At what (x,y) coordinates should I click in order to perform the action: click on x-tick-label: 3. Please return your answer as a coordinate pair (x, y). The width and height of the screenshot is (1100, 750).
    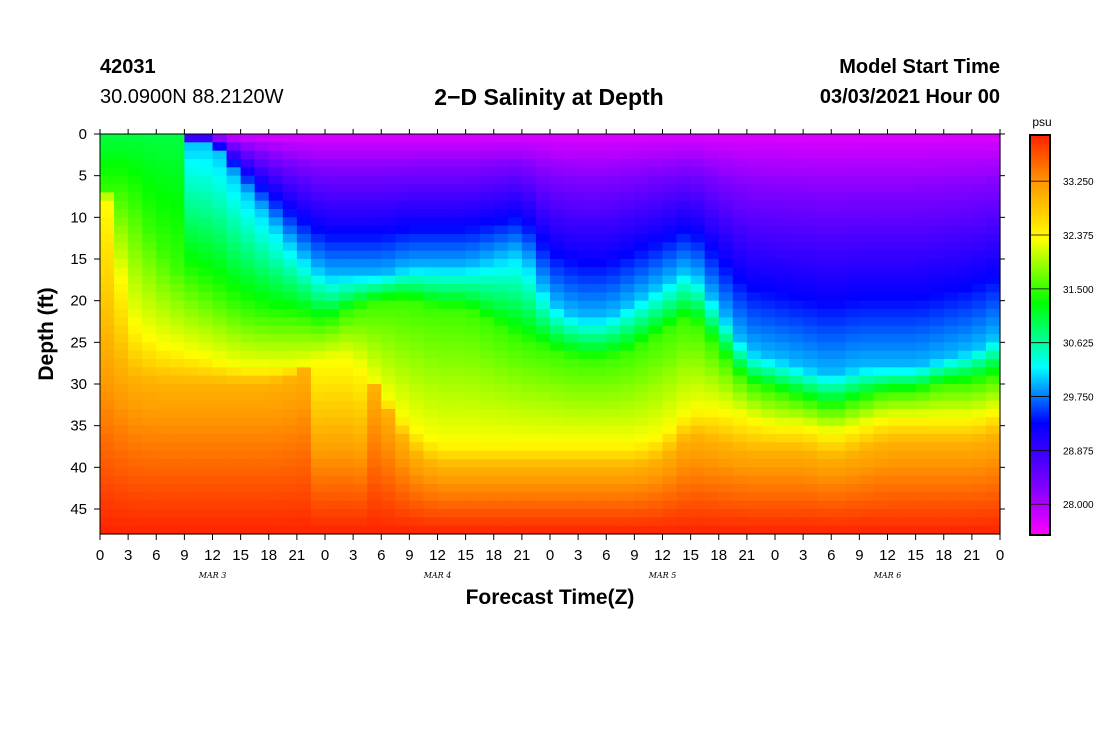
    Looking at the image, I should click on (128, 555).